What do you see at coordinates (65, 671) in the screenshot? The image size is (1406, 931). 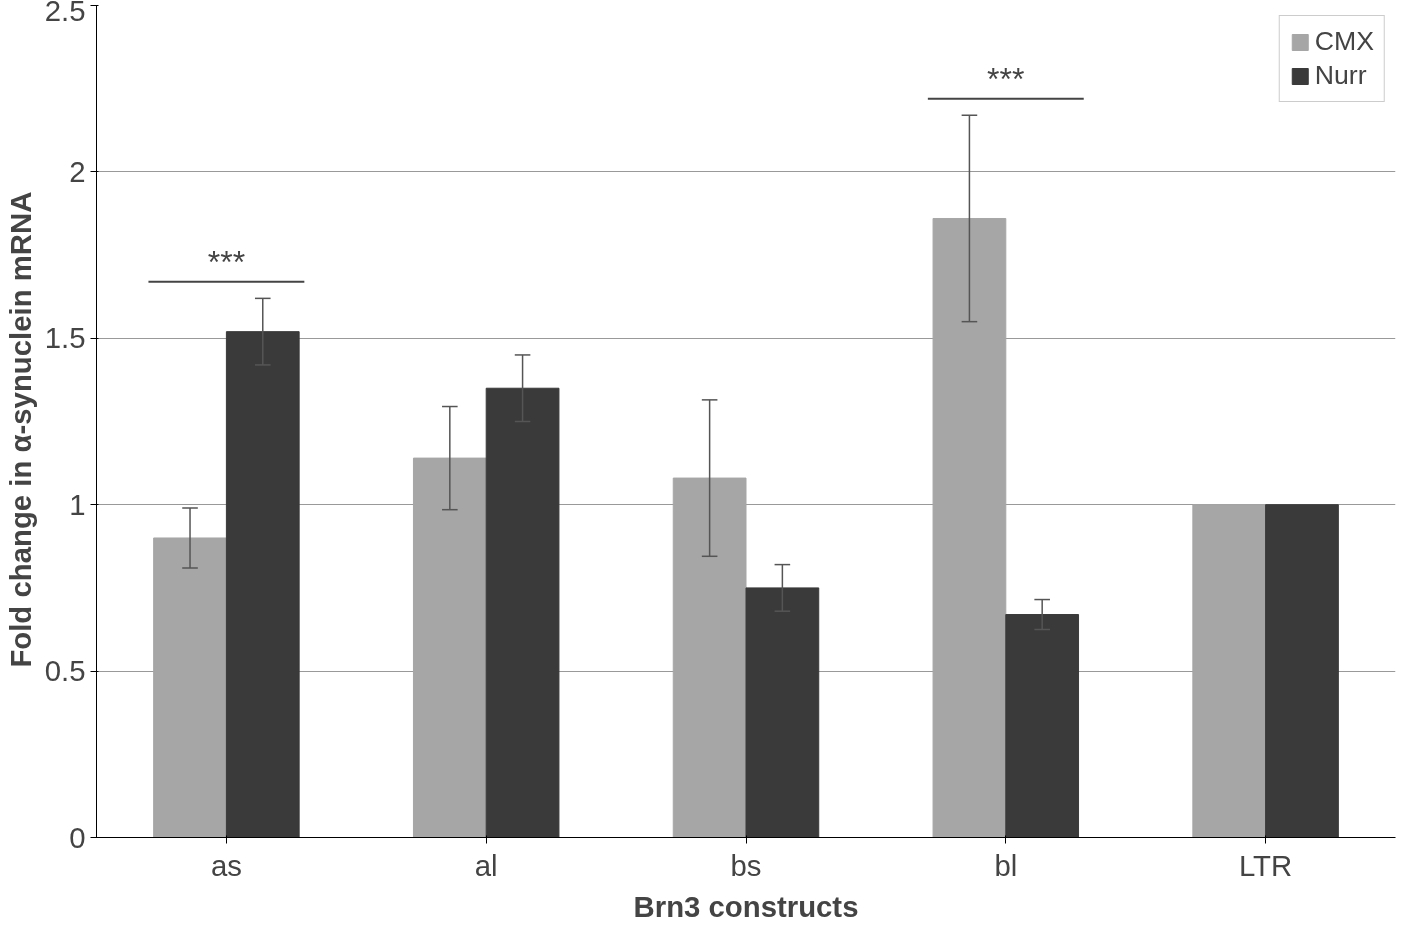 I see `y-tick-label: 0.5` at bounding box center [65, 671].